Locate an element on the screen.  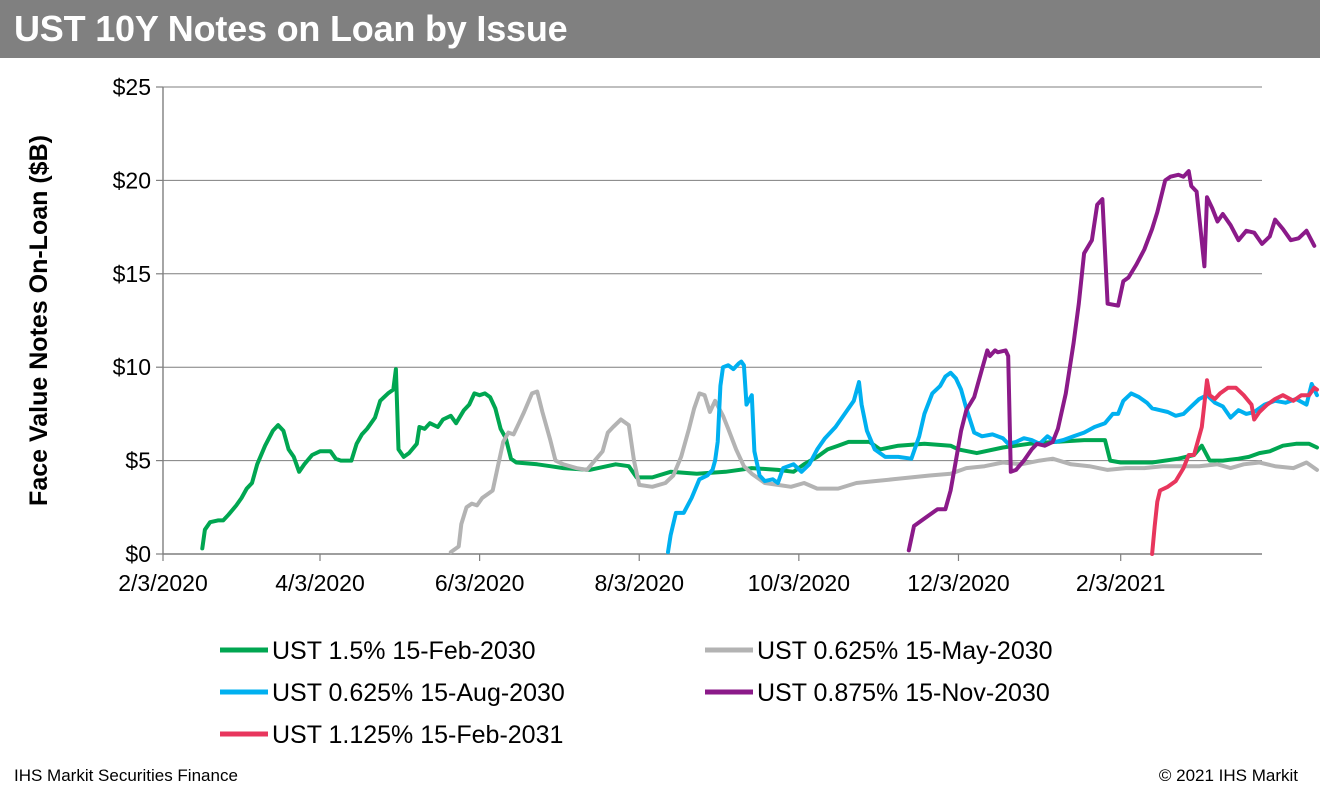
legend-label: UST 1.5% 15-Feb-2030 is located at coordinates (404, 651).